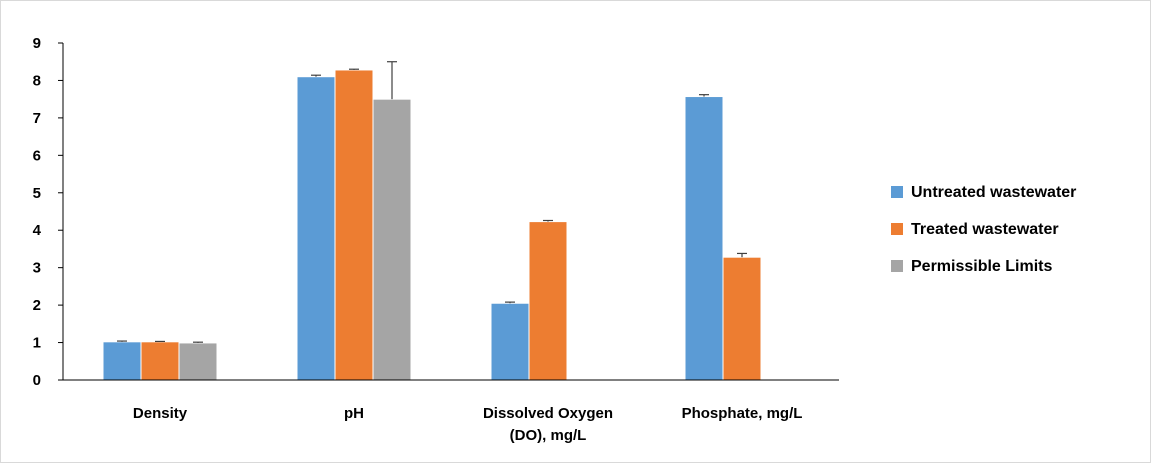 The image size is (1151, 464). I want to click on legend-item: Treated wastewater, so click(975, 229).